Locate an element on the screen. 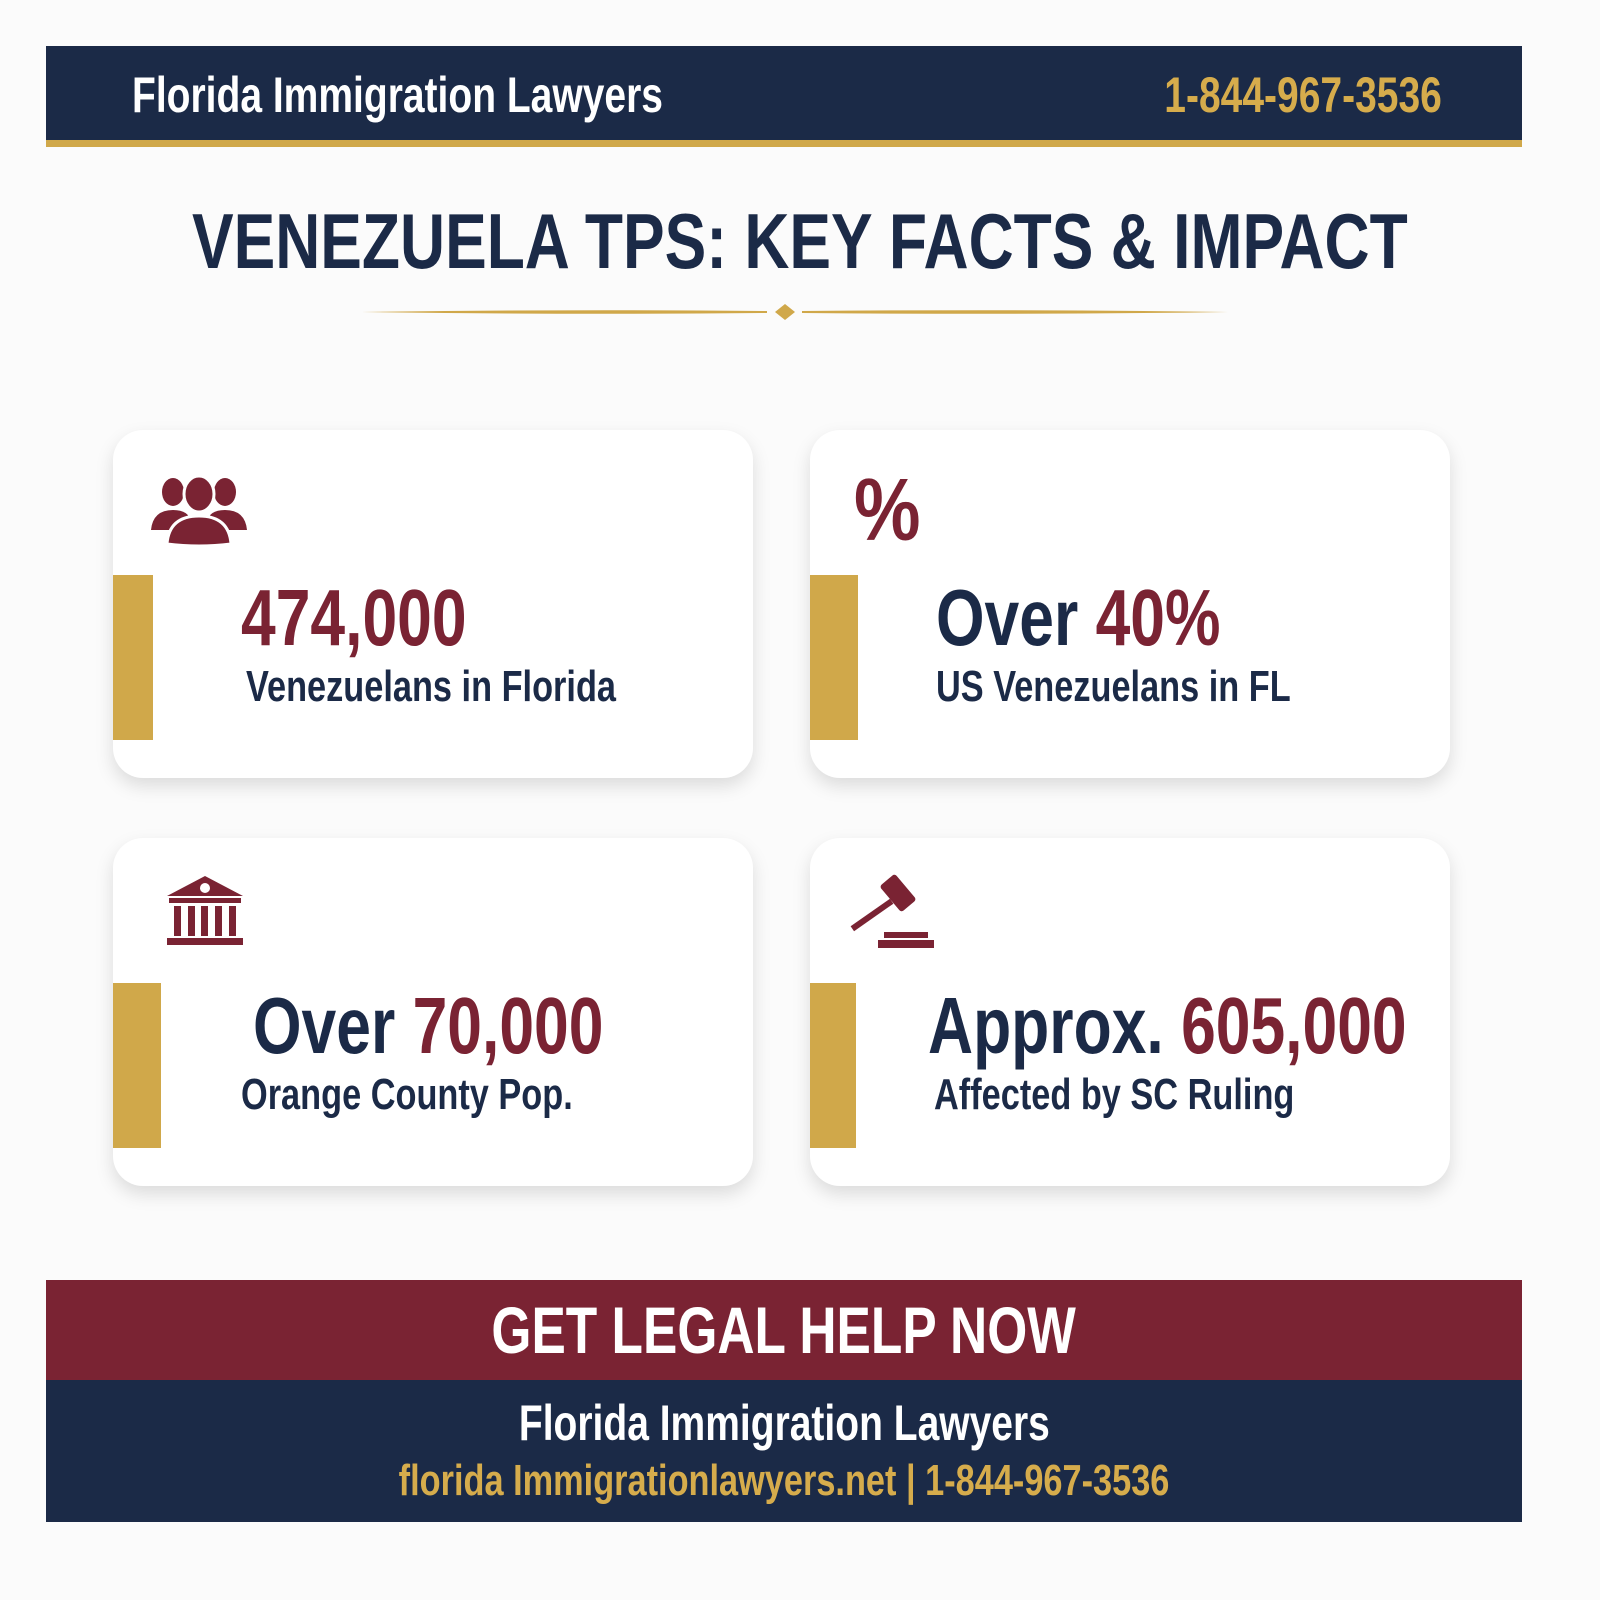 The width and height of the screenshot is (1600, 1600). fact-card-orange-county: Over 70,000 Orange County Pop. is located at coordinates (433, 1012).